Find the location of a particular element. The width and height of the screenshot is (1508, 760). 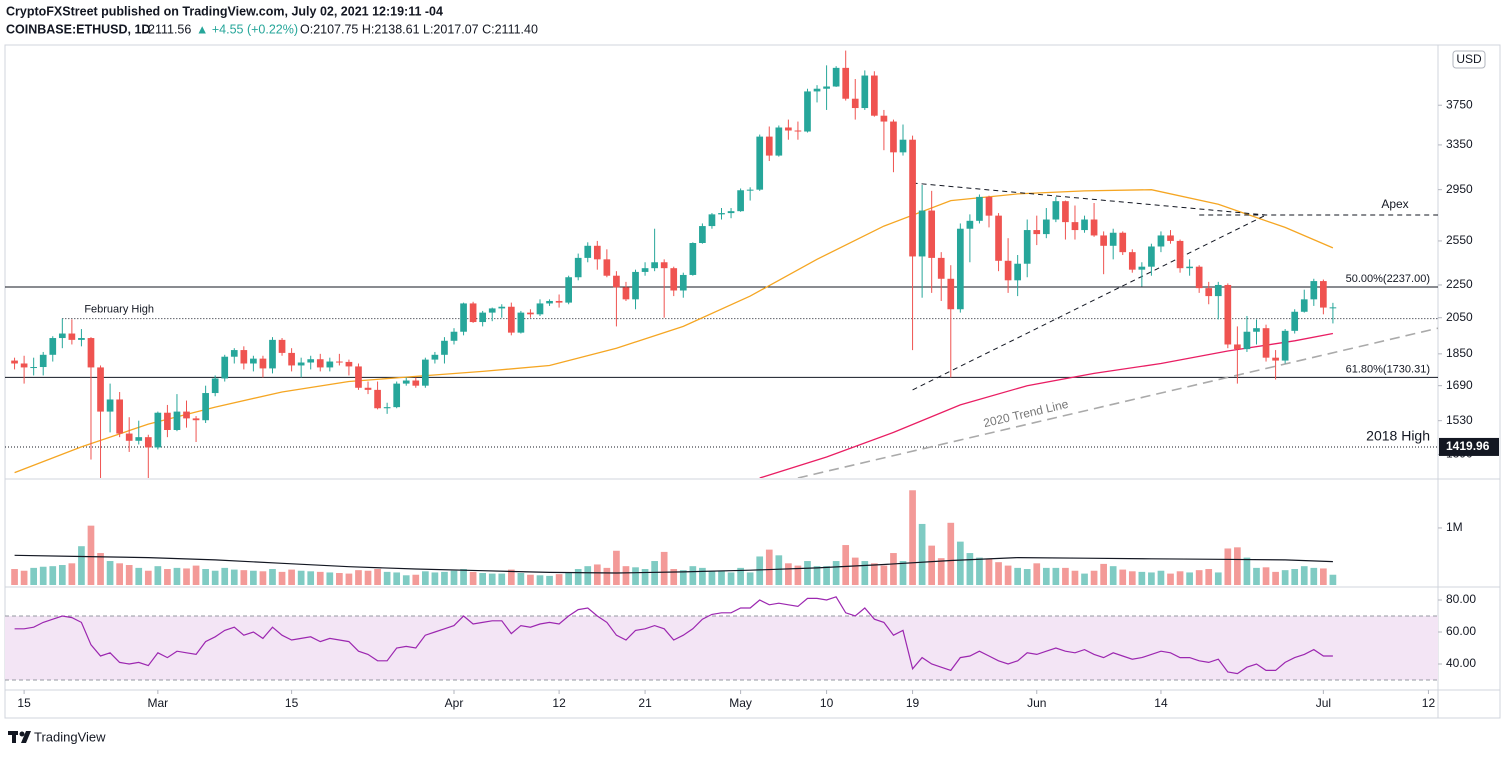

y-tick-label: 1690 is located at coordinates (1459, 385).